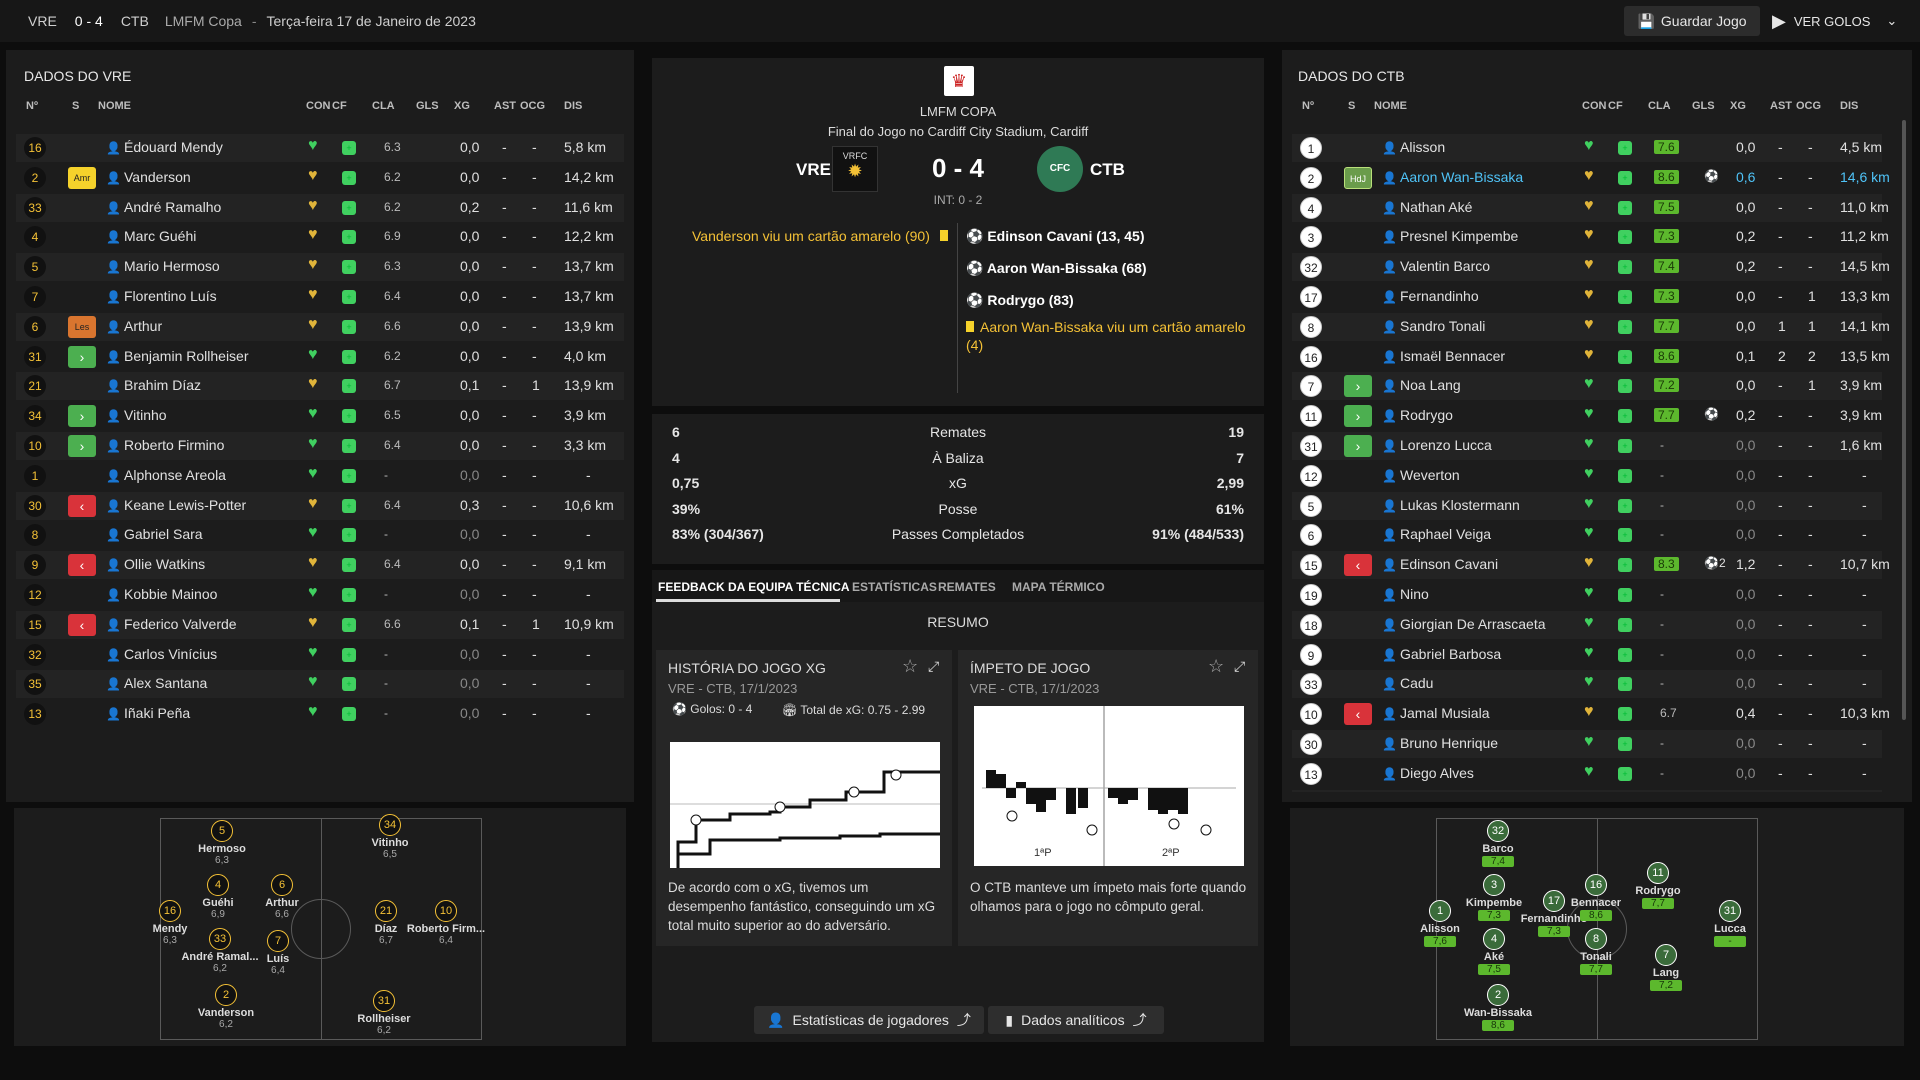  Describe the element at coordinates (320, 714) in the screenshot. I see `player-row: 13 👤 Iñaki Peña ♥ + - 0,0 - - -` at that location.